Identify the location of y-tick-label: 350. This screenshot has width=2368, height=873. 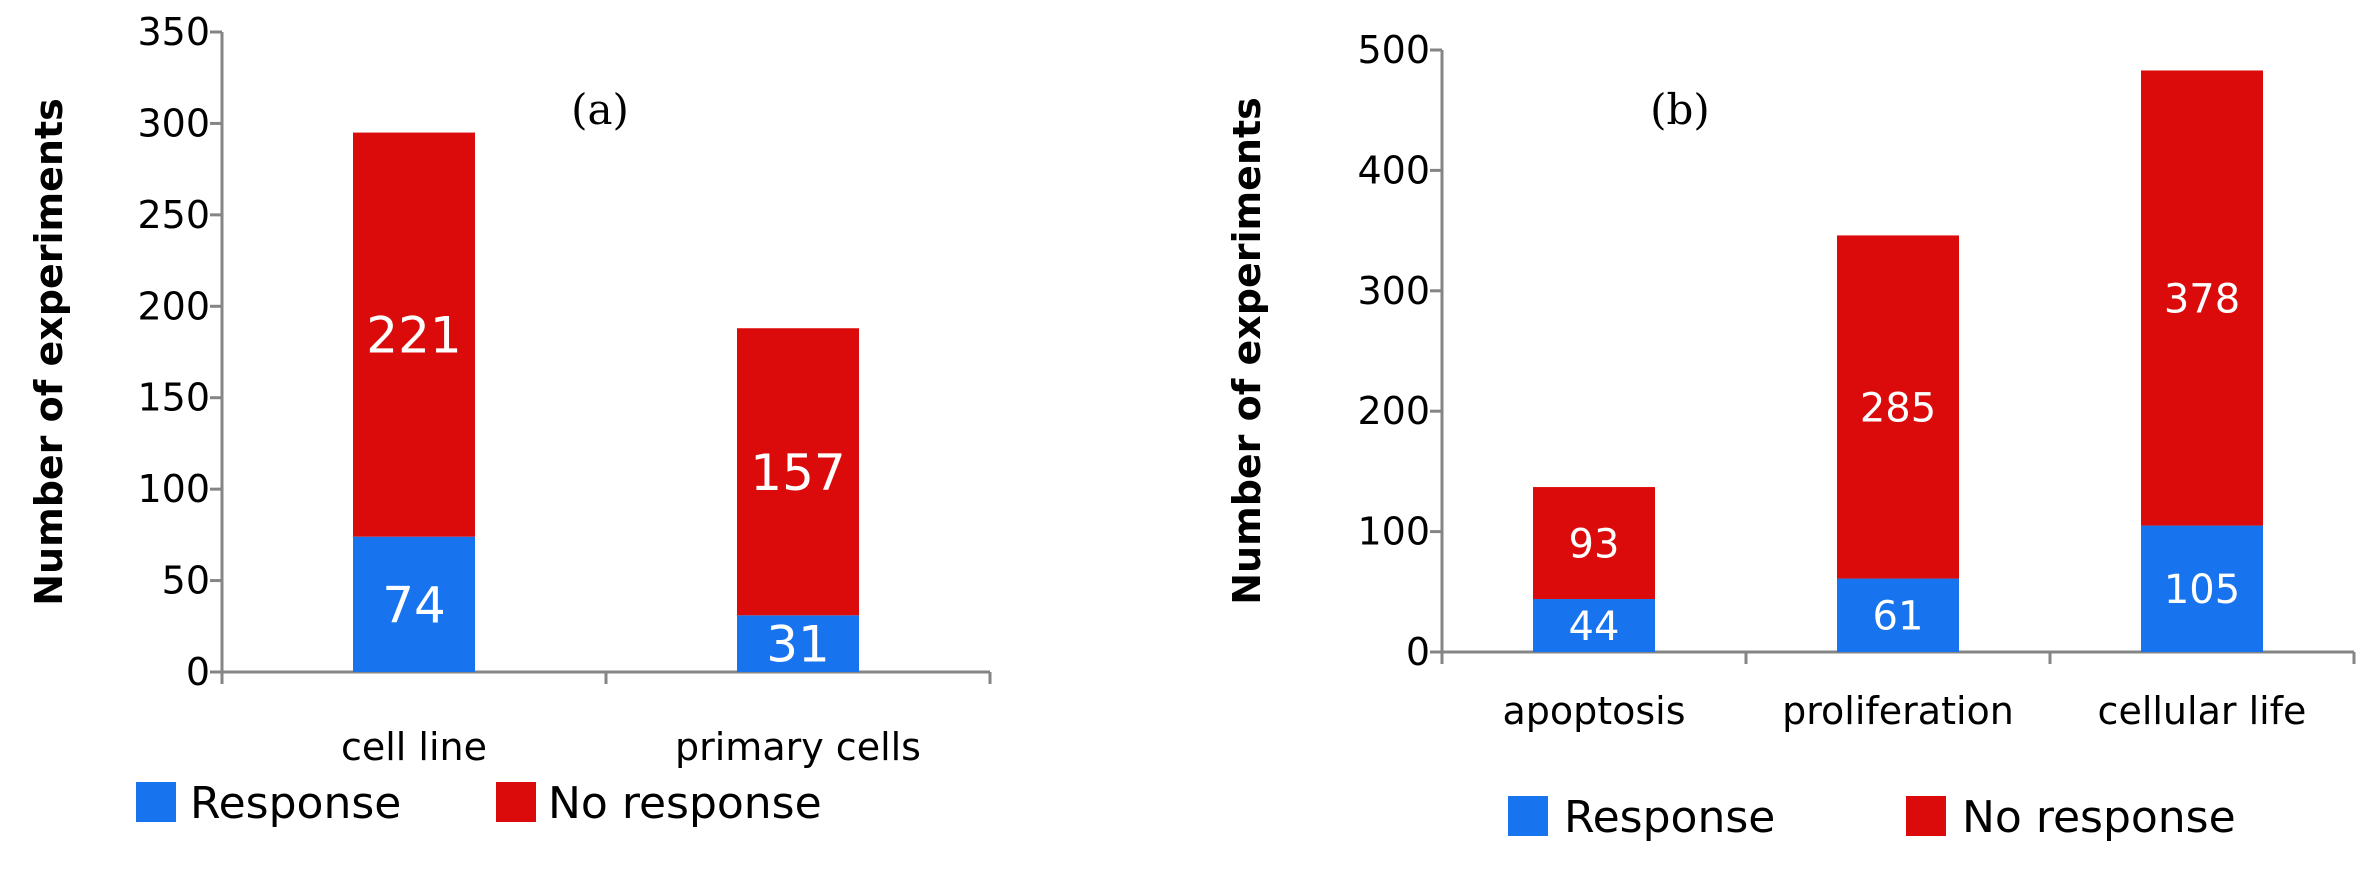
(173, 32).